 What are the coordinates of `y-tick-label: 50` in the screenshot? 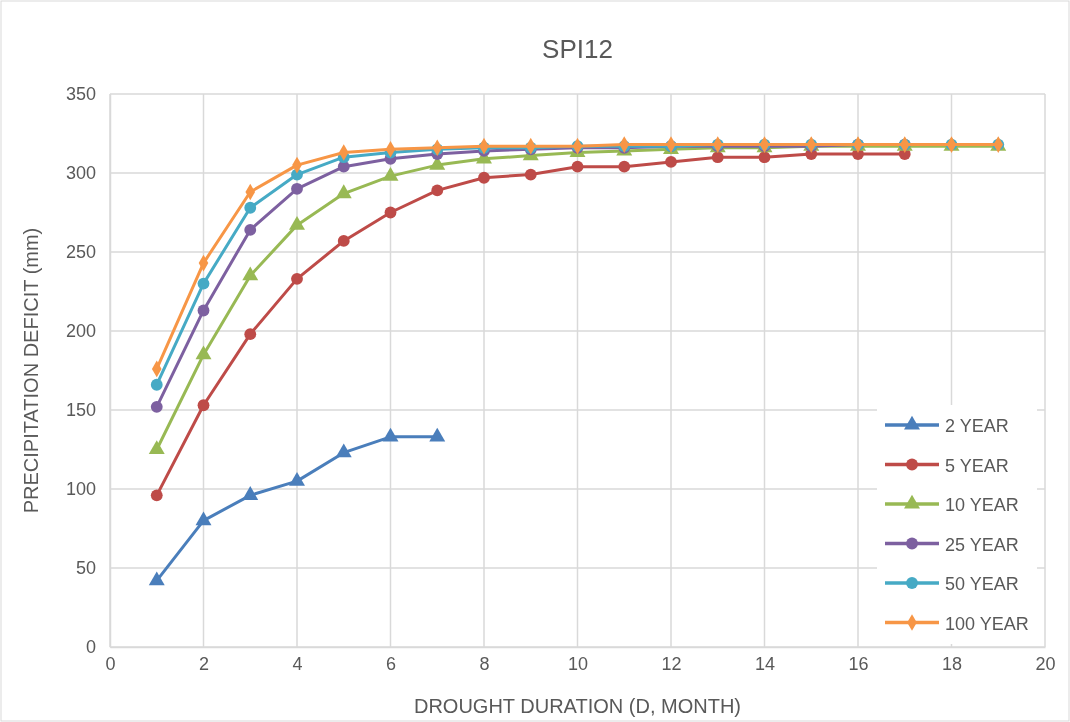 It's located at (85, 568).